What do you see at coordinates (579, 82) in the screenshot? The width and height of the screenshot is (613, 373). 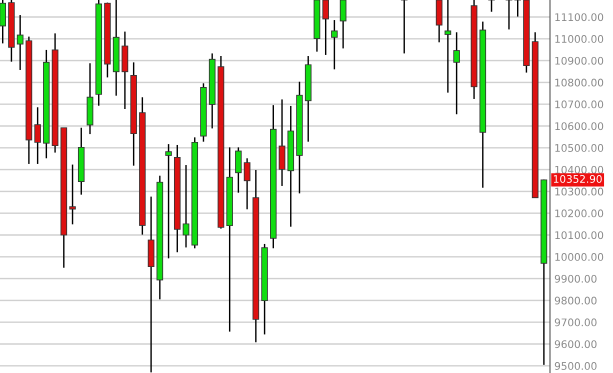 I see `y-tick-label: 10800.00` at bounding box center [579, 82].